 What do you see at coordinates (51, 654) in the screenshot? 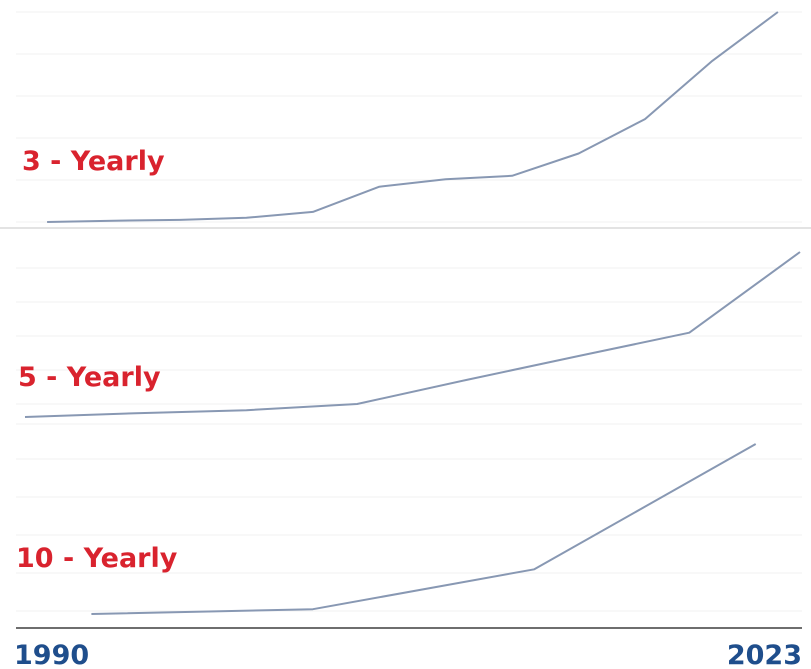
I see `x-axis-start-label: 1990` at bounding box center [51, 654].